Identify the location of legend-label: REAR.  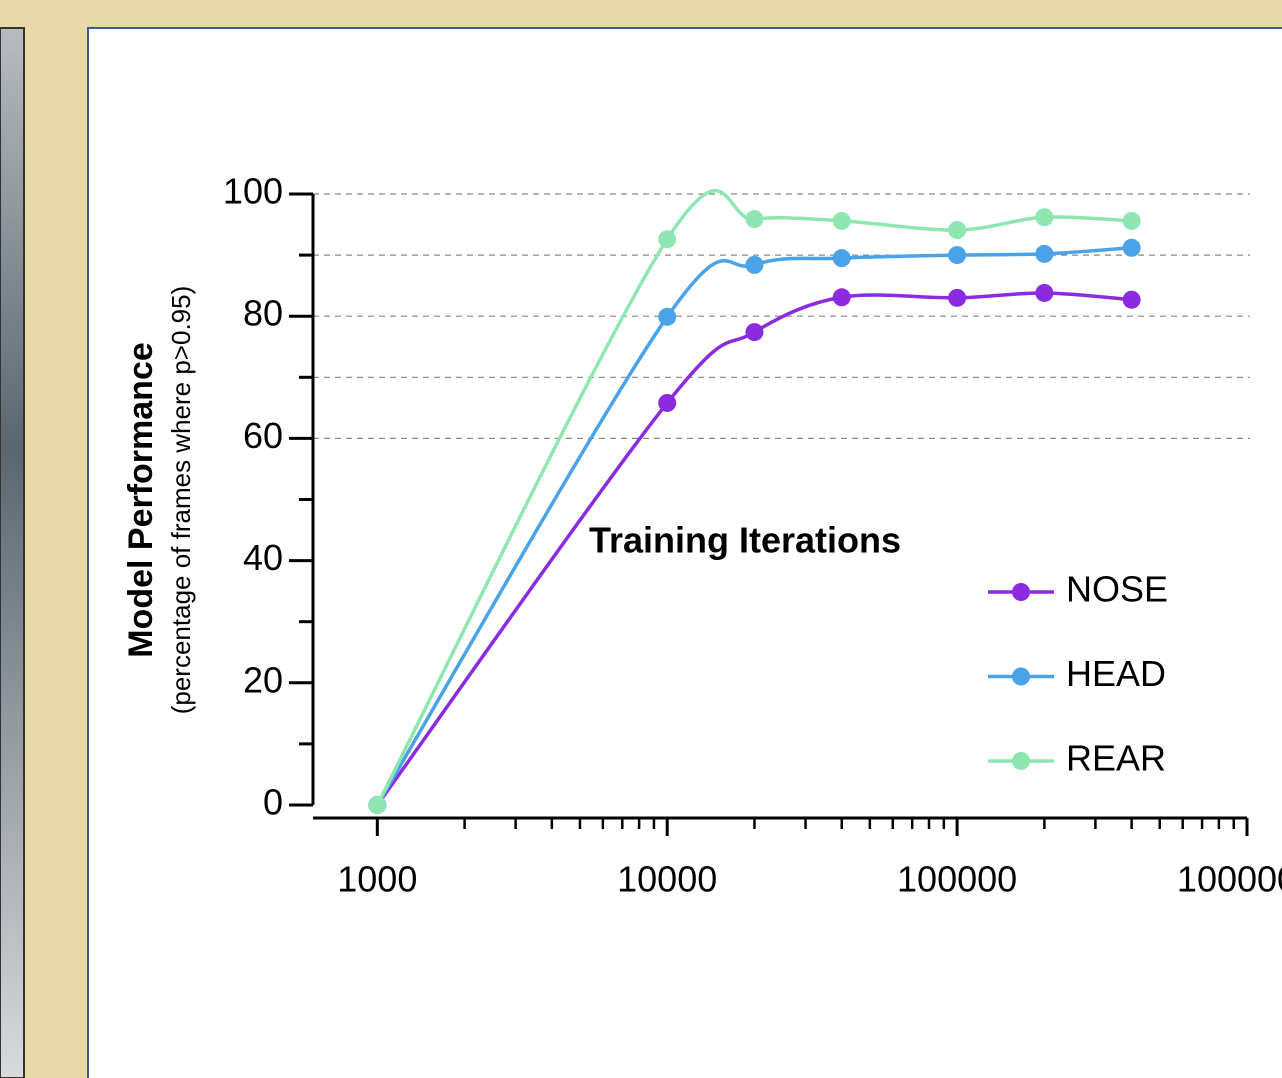
(1116, 758).